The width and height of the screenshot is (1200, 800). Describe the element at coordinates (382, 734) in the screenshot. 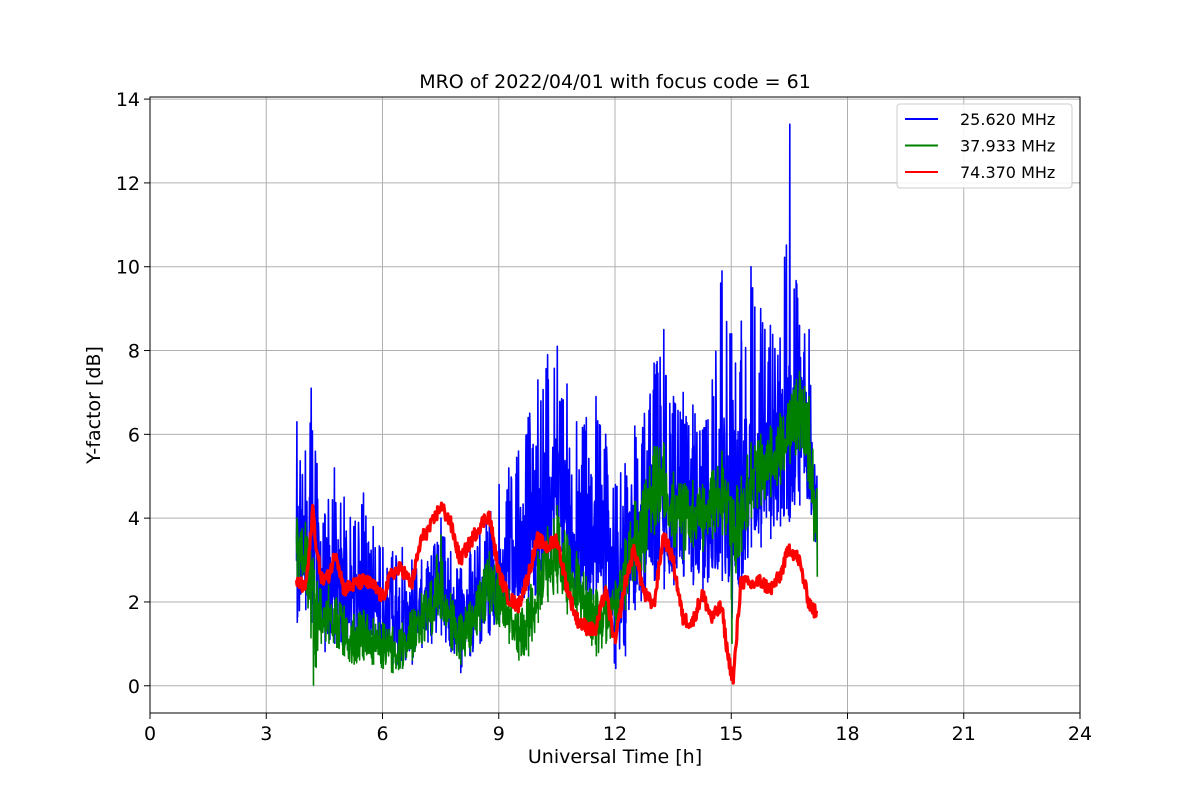

I see `x-tick-label: 6` at that location.